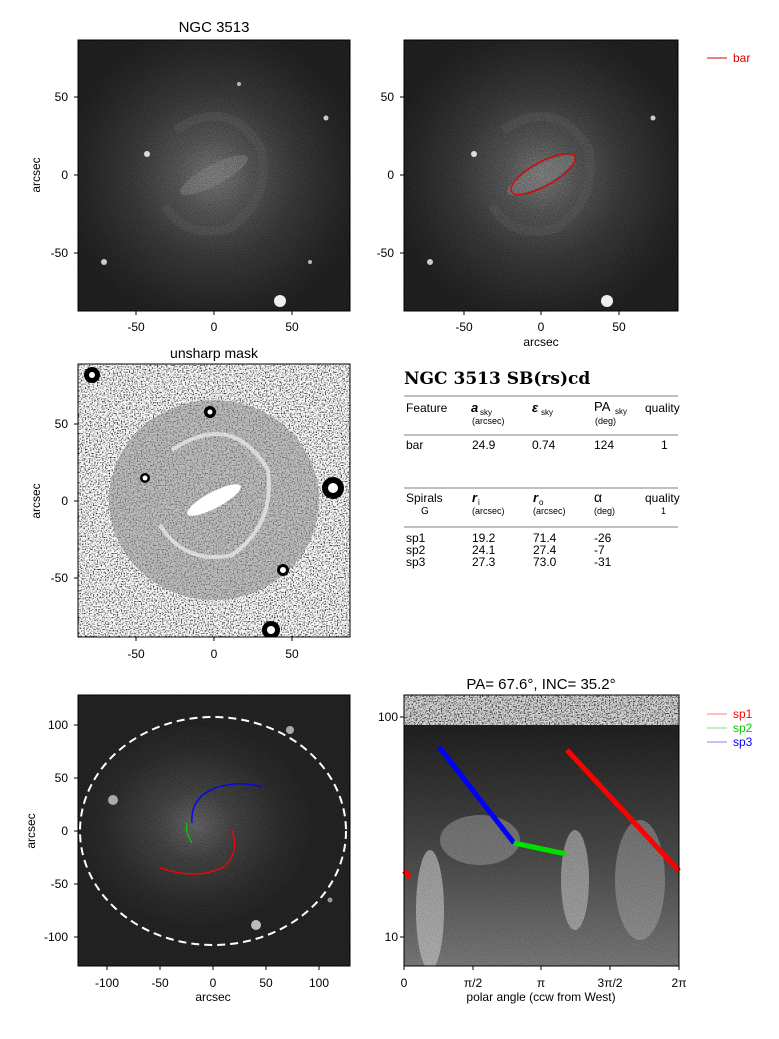 The width and height of the screenshot is (779, 1039). Describe the element at coordinates (486, 412) in the screenshot. I see `bar-header-a-sub: sky` at that location.